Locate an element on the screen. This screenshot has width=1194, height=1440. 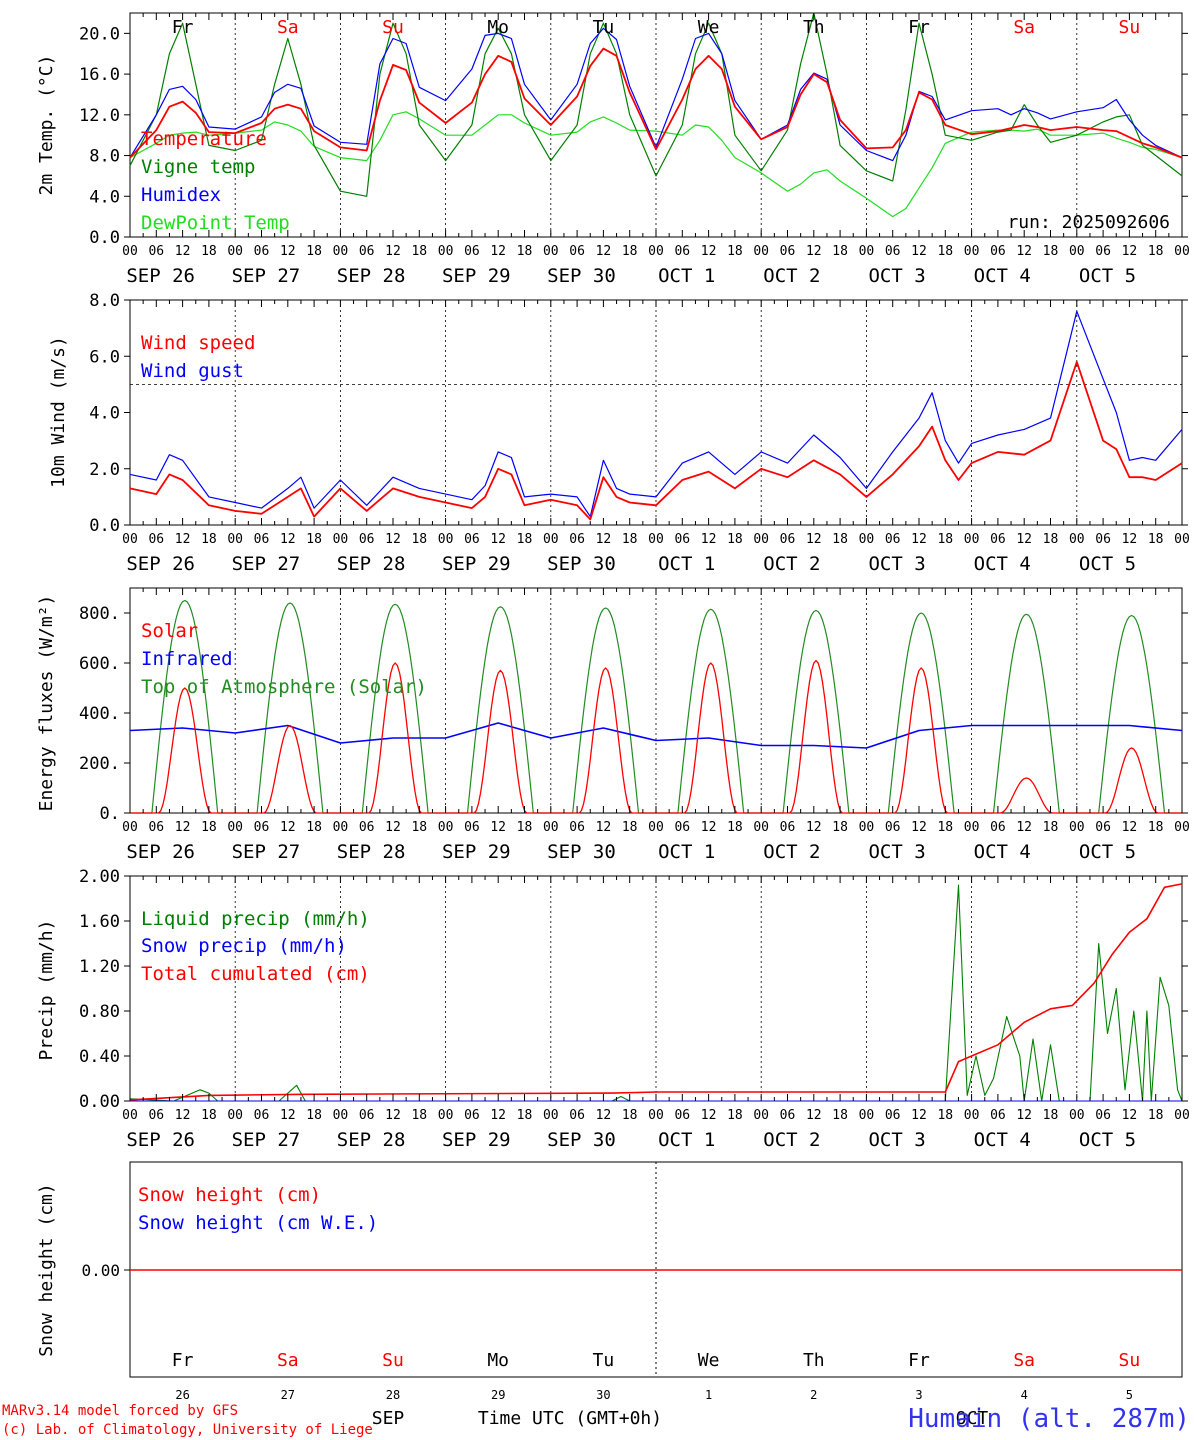
day-label: SEP 28 is located at coordinates (371, 1140).